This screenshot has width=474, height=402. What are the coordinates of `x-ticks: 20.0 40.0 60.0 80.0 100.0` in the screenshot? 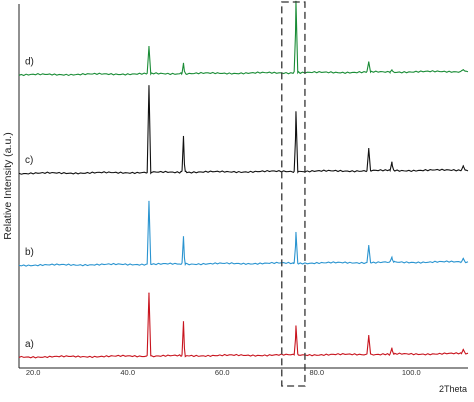 It's located at (223, 372).